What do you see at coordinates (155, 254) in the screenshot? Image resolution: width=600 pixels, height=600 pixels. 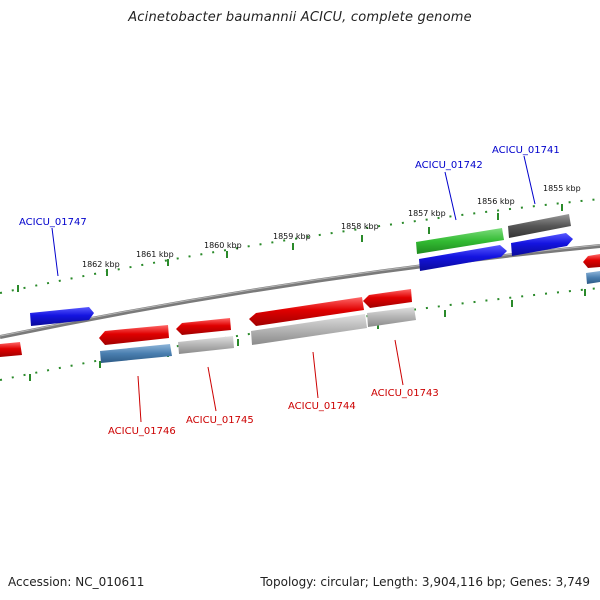 I see `scale-label-1861: 1861 kbp` at bounding box center [155, 254].